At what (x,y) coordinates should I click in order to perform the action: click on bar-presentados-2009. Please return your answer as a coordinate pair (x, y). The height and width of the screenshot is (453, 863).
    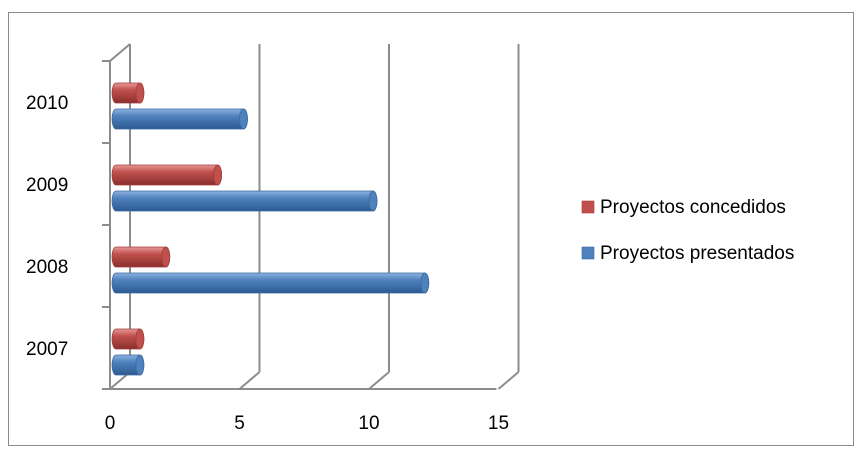
    Looking at the image, I should click on (244, 201).